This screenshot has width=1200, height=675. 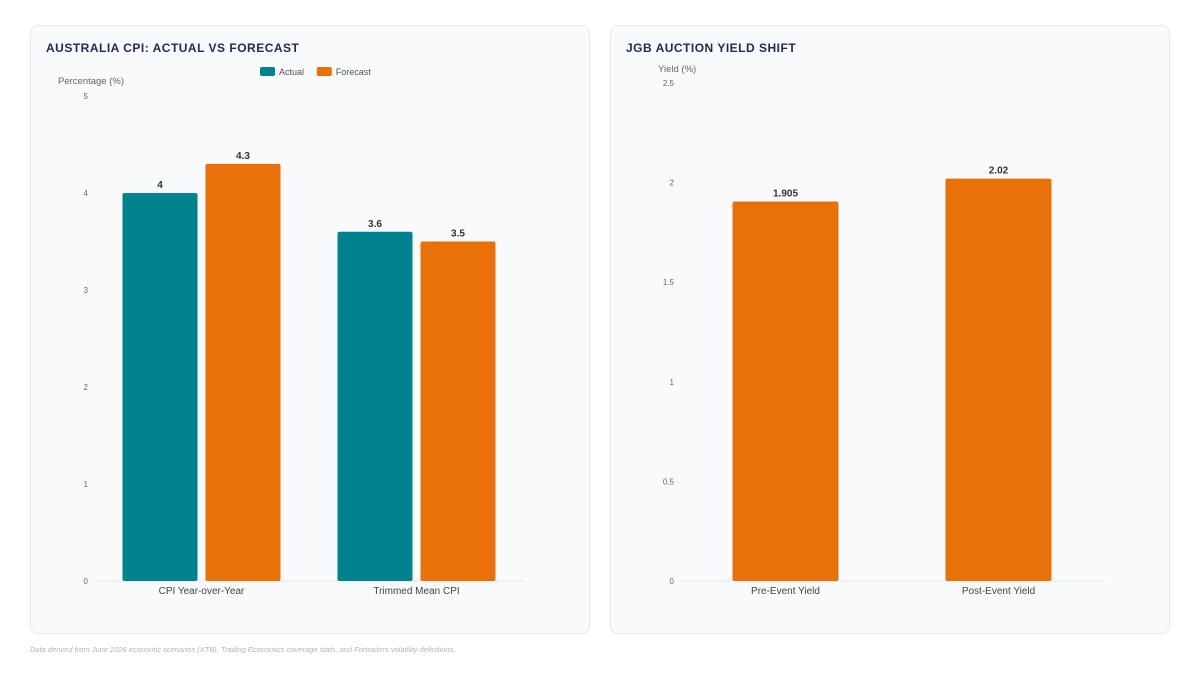 What do you see at coordinates (86, 96) in the screenshot?
I see `cpi-y-tick-label: 5` at bounding box center [86, 96].